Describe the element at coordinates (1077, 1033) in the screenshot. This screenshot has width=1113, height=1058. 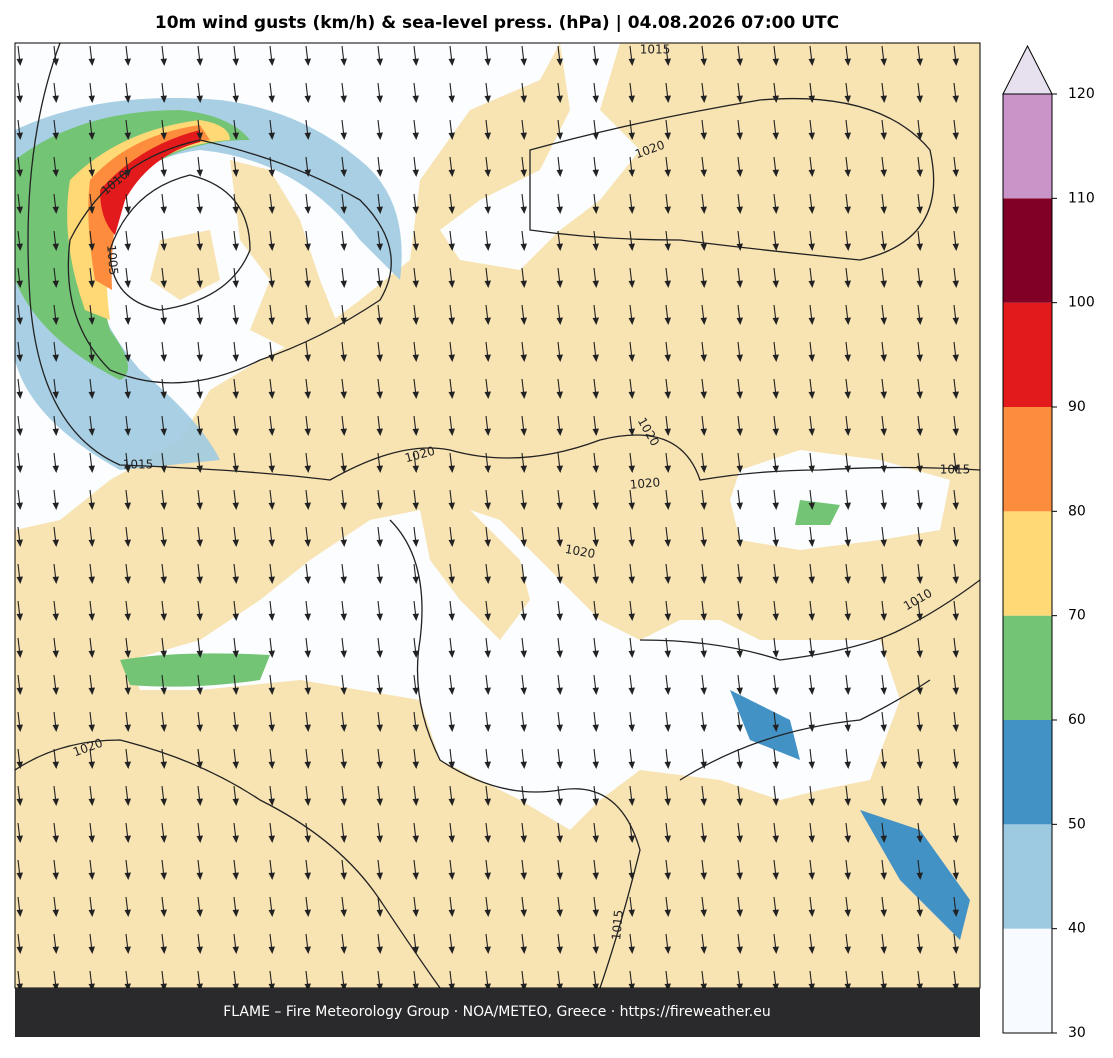
I see `colorbar-tick-label: 30` at that location.